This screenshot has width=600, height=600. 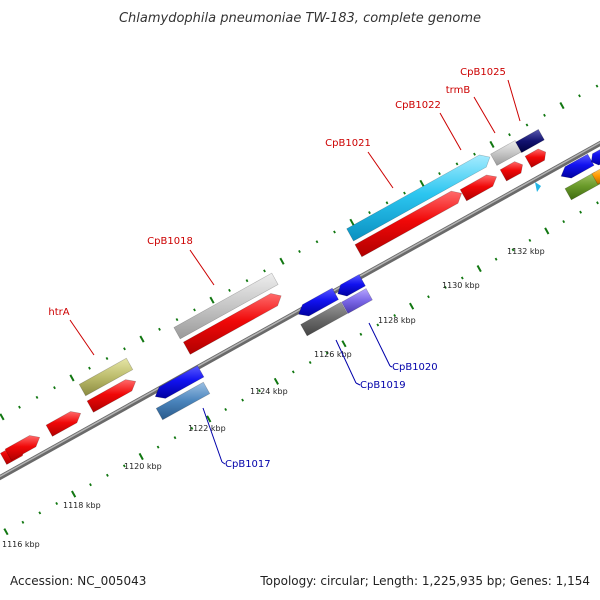 I want to click on accession-label: Accession: NC_005043, so click(x=78, y=581).